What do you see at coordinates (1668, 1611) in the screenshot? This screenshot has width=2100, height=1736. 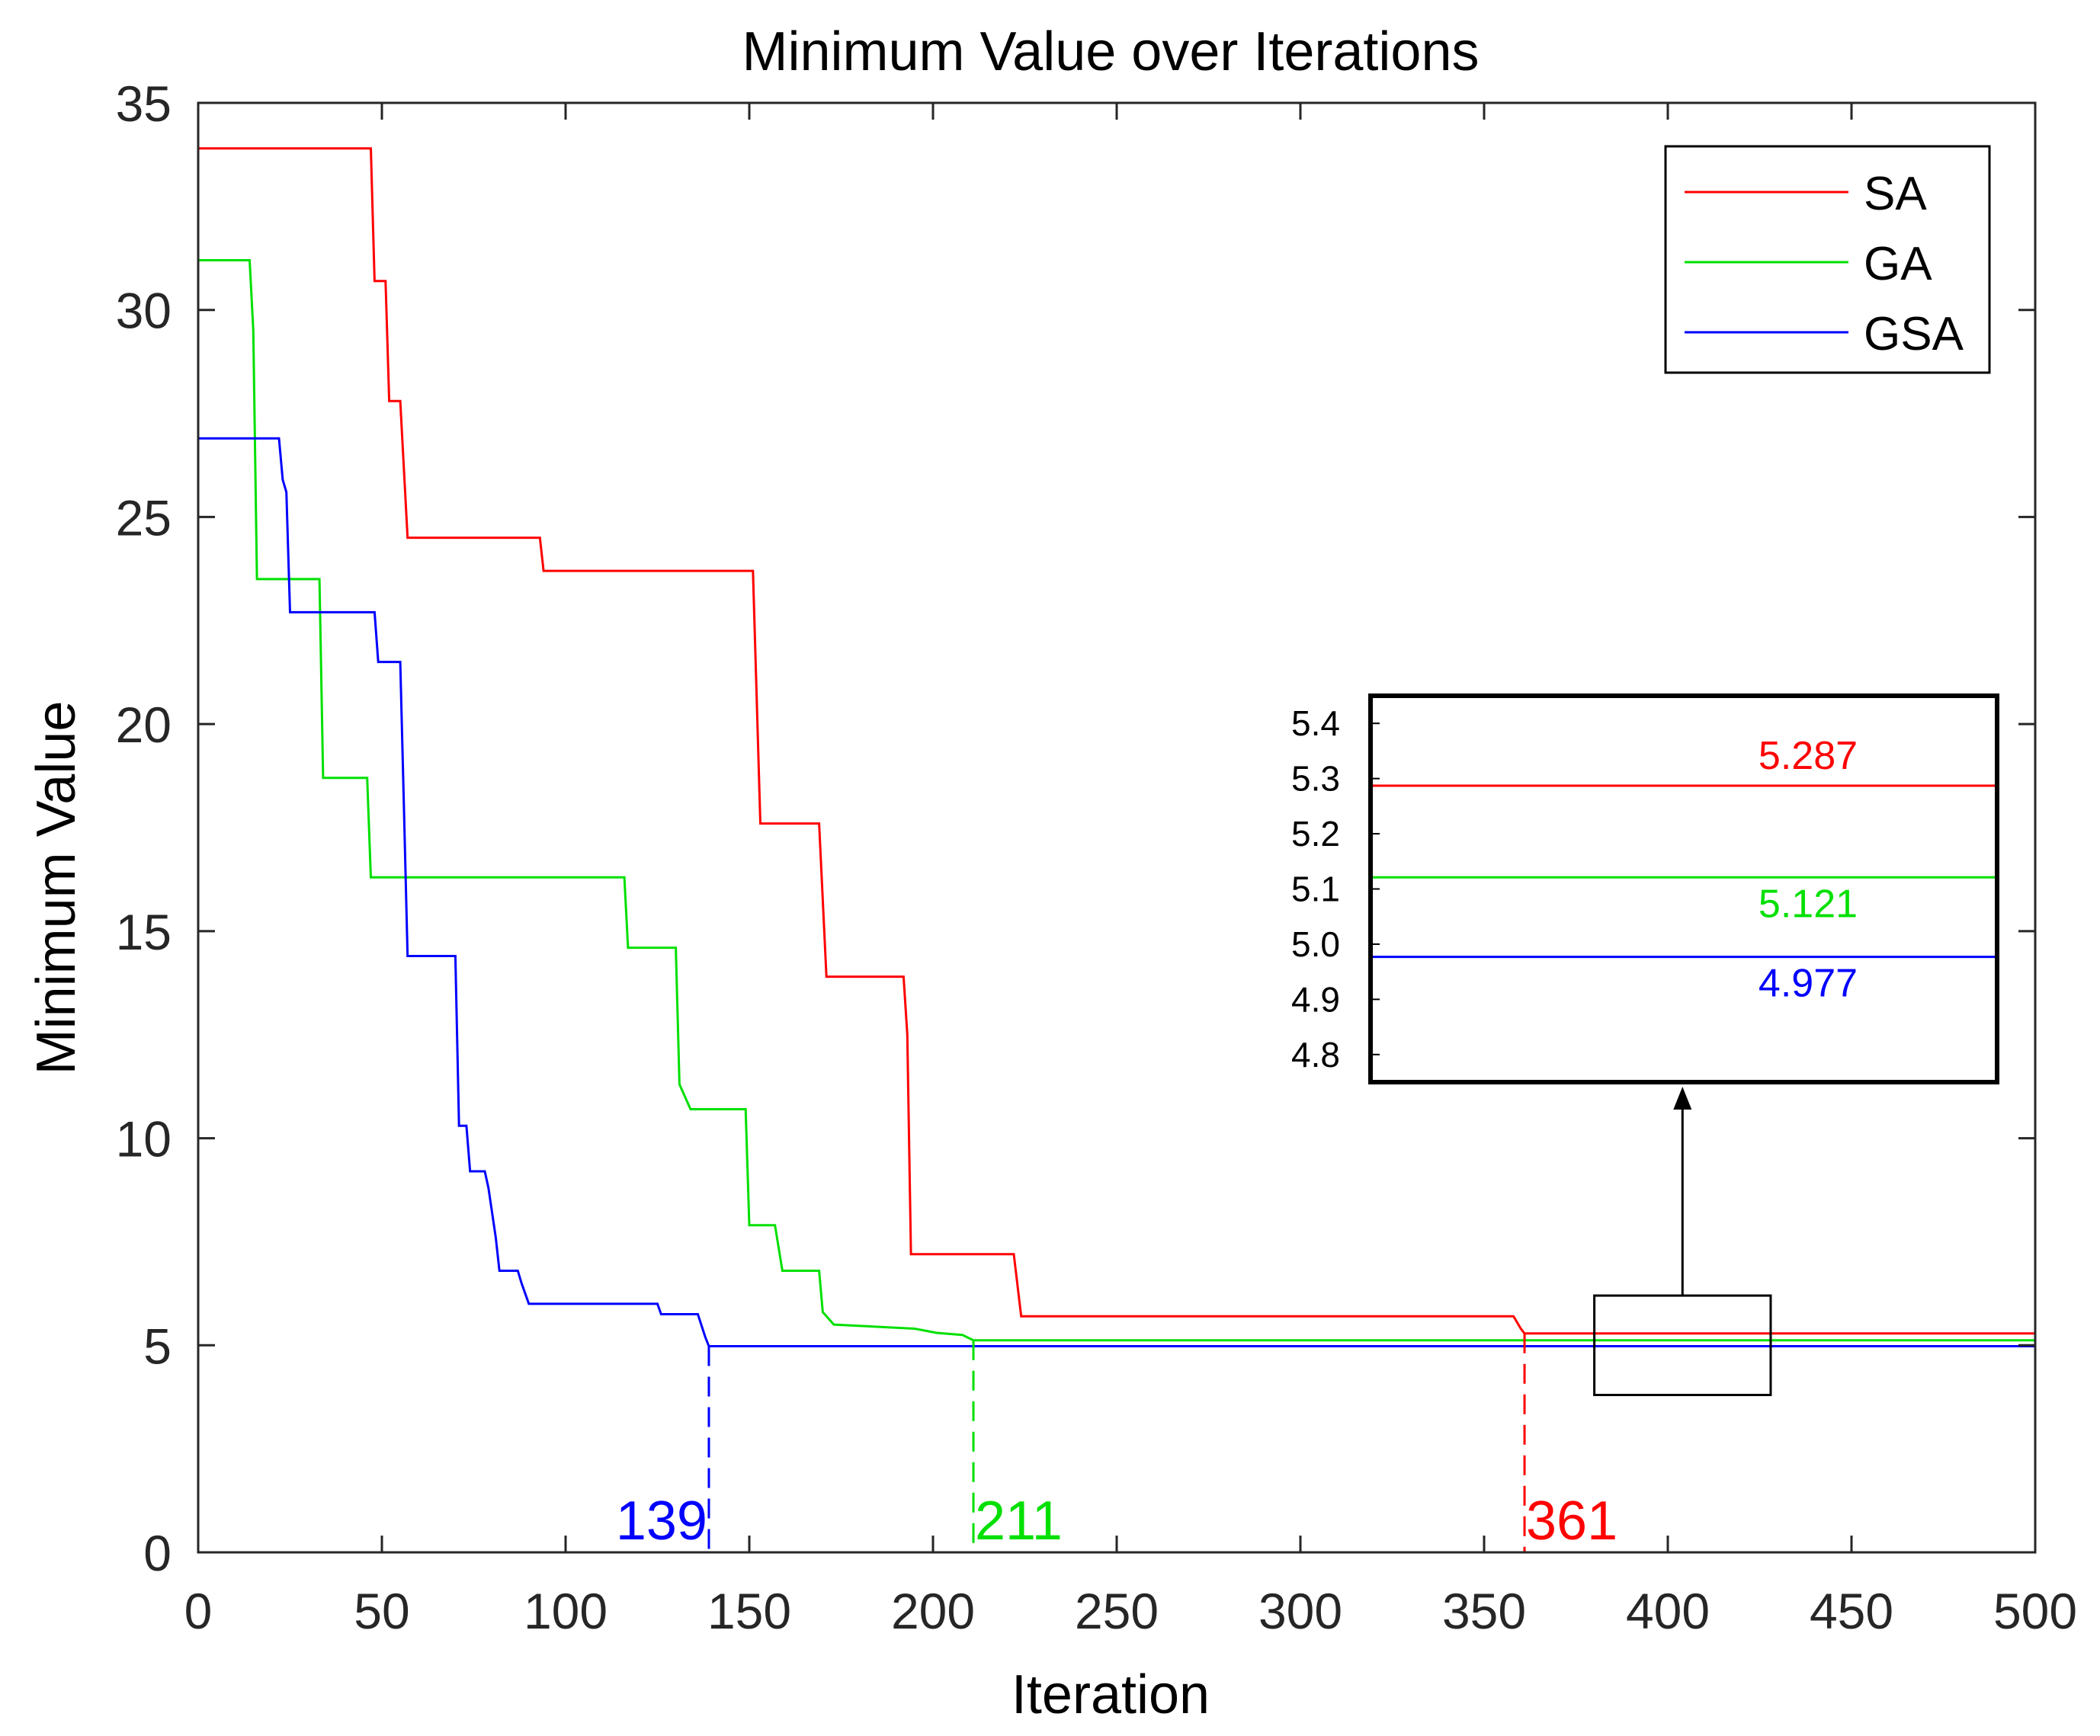 I see `x-tick-label: 400` at bounding box center [1668, 1611].